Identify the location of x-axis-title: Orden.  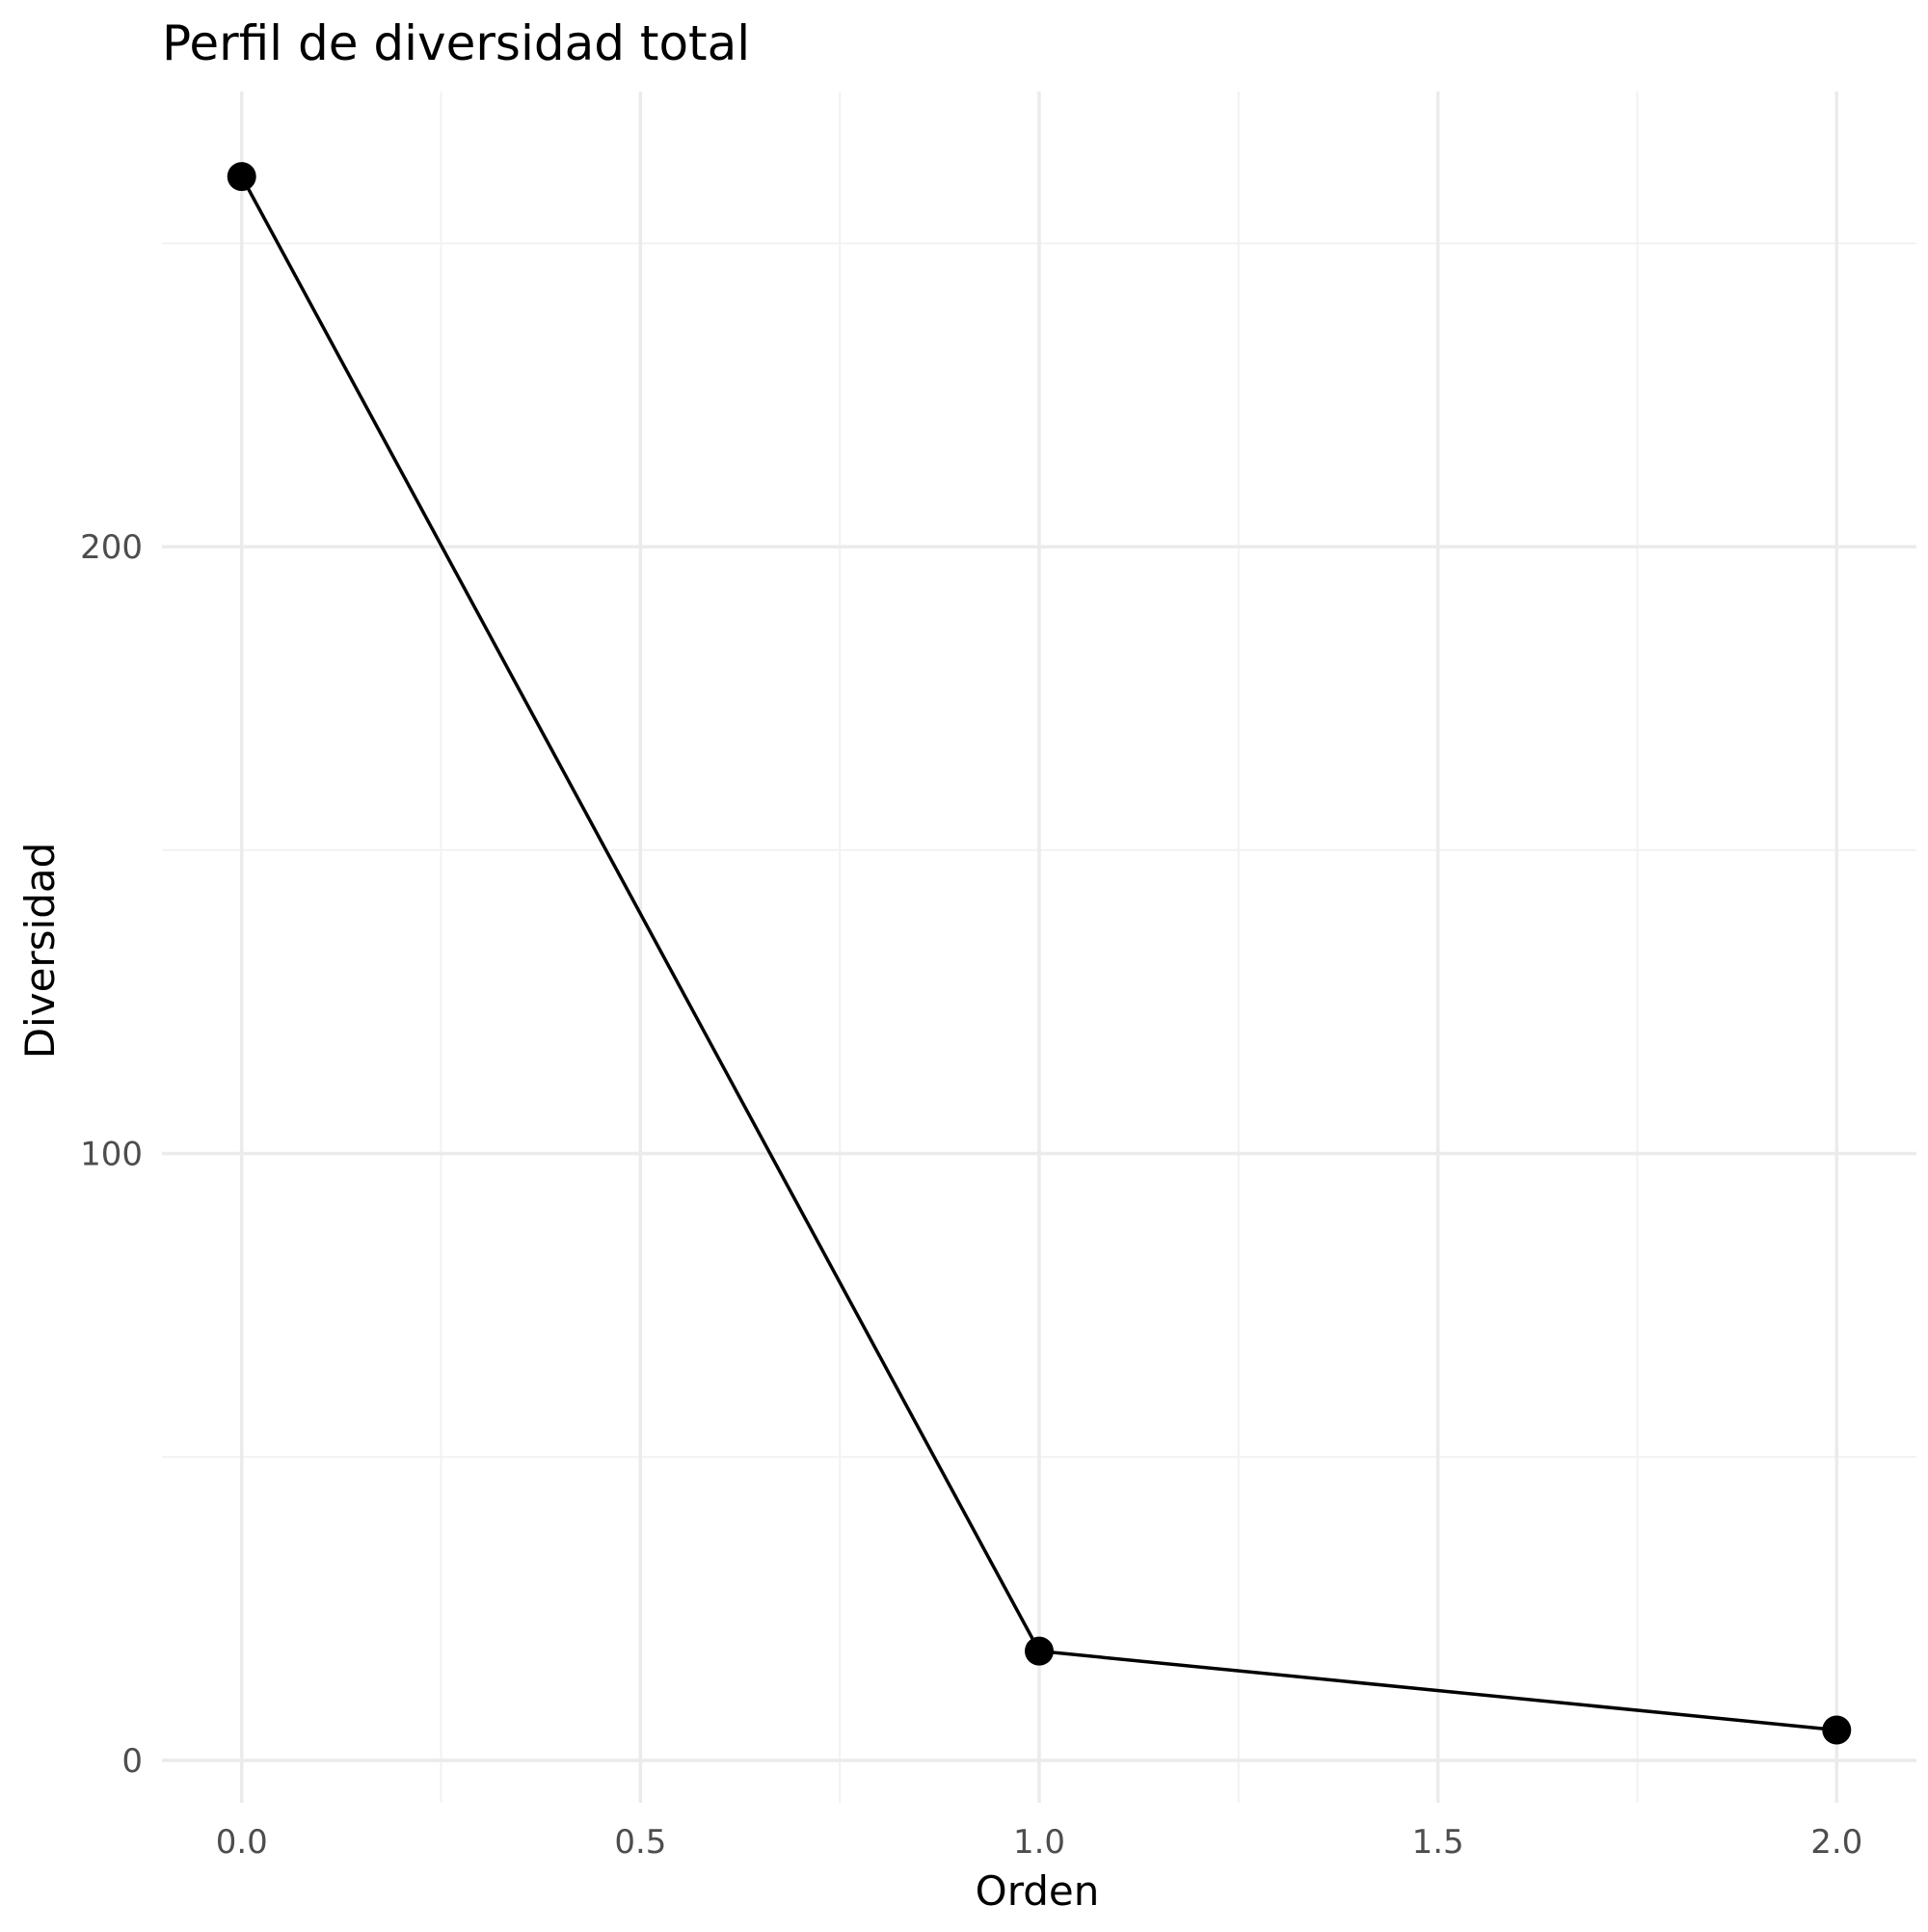
(1038, 1891).